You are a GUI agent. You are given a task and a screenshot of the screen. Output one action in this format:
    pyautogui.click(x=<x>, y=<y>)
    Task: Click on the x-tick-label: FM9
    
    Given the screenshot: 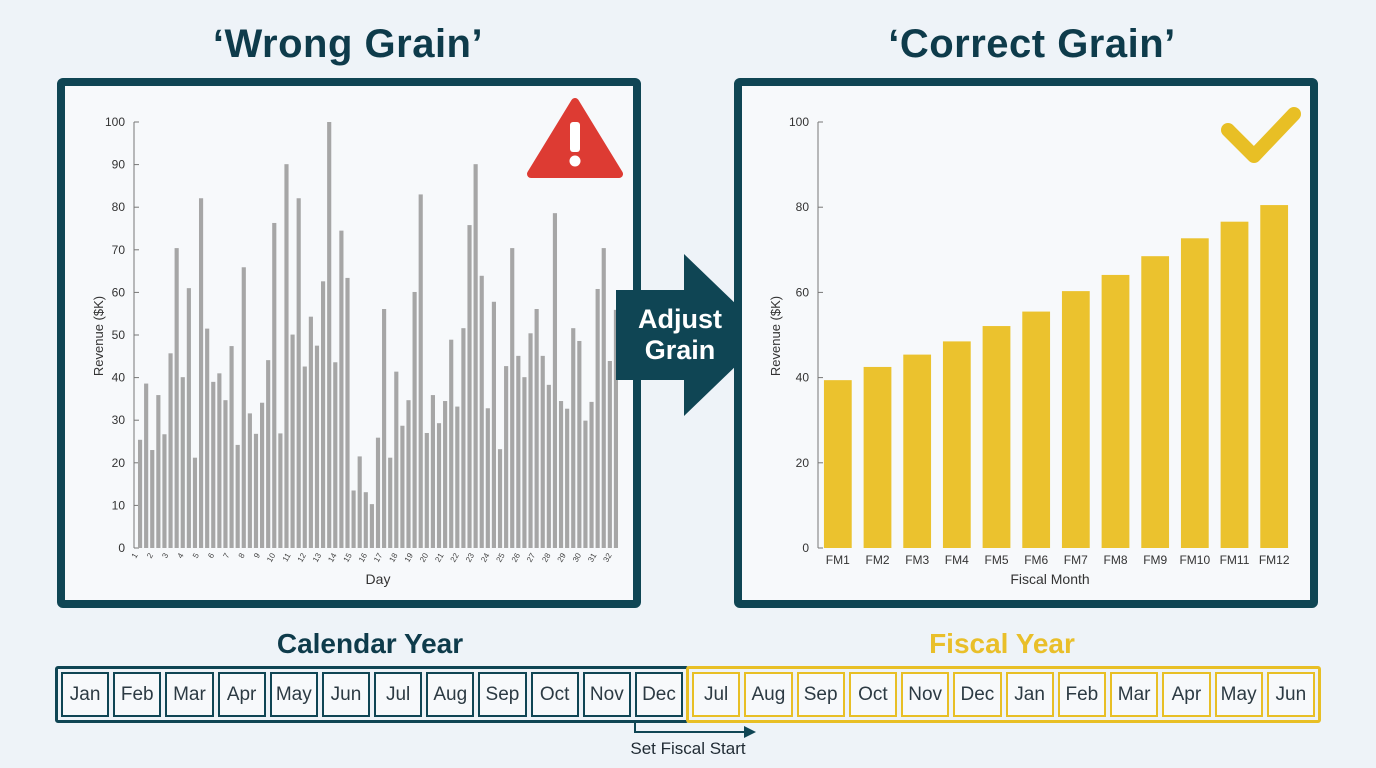 What is the action you would take?
    pyautogui.click(x=1155, y=560)
    